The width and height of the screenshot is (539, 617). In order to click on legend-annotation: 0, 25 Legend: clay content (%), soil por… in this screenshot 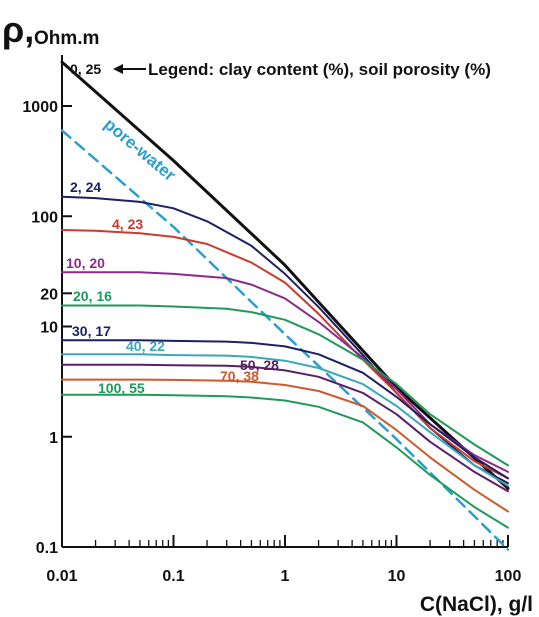, I will do `click(280, 69)`.